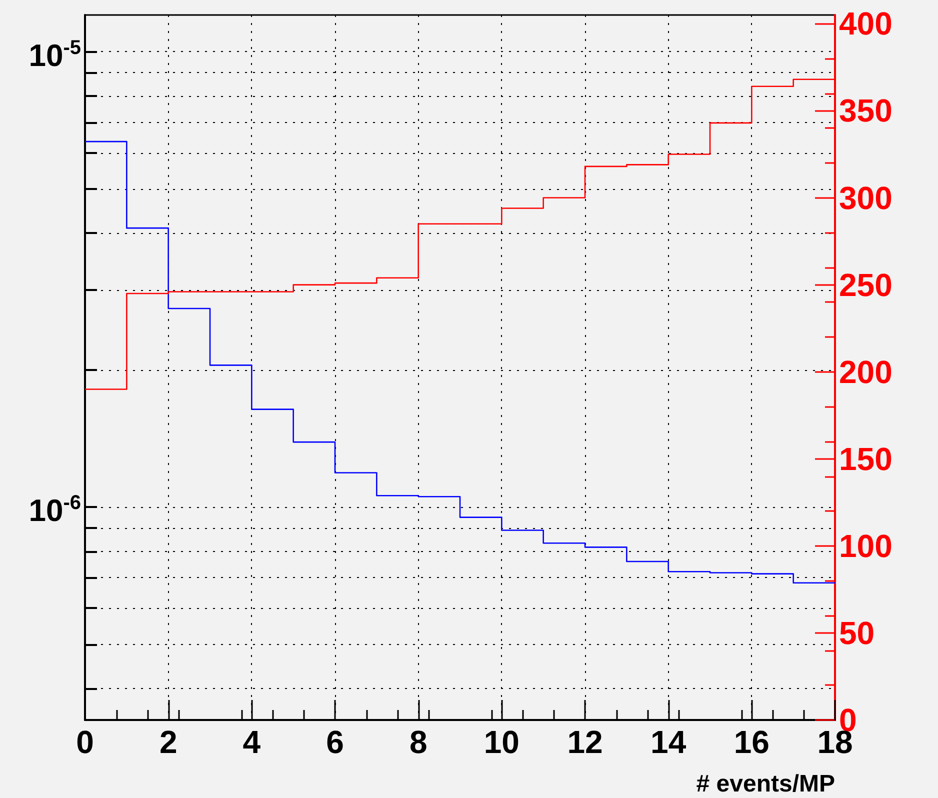 The image size is (938, 798). I want to click on x-tick-label: 6, so click(335, 742).